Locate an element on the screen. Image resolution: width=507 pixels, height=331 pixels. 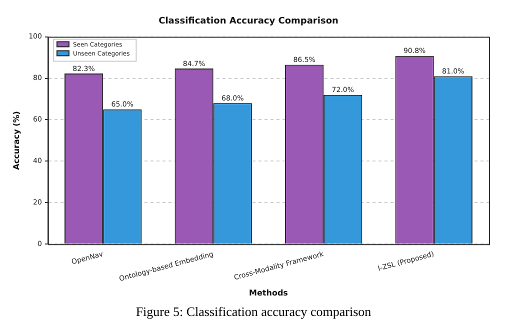
x-axis-title: Methods is located at coordinates (268, 293).